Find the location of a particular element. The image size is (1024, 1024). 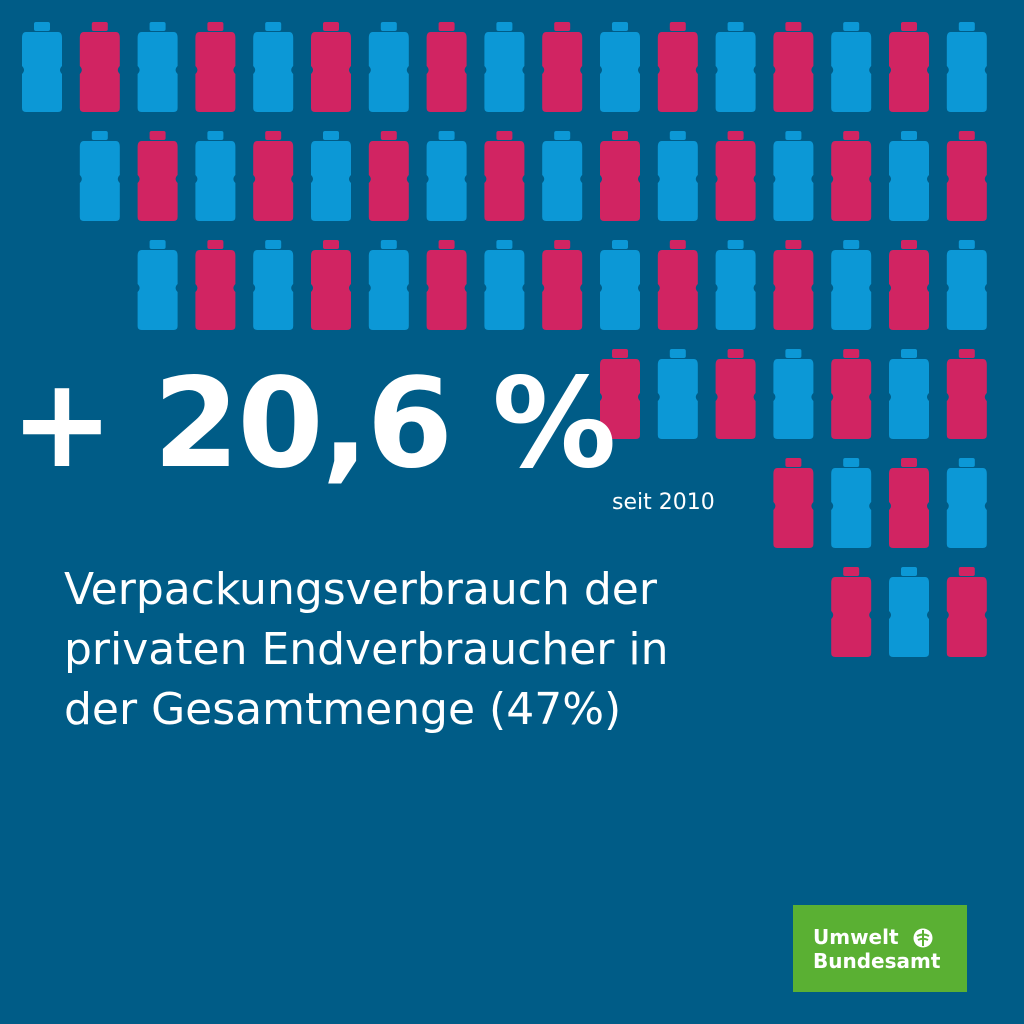

headline-value: + 20,6 % is located at coordinates (313, 424).